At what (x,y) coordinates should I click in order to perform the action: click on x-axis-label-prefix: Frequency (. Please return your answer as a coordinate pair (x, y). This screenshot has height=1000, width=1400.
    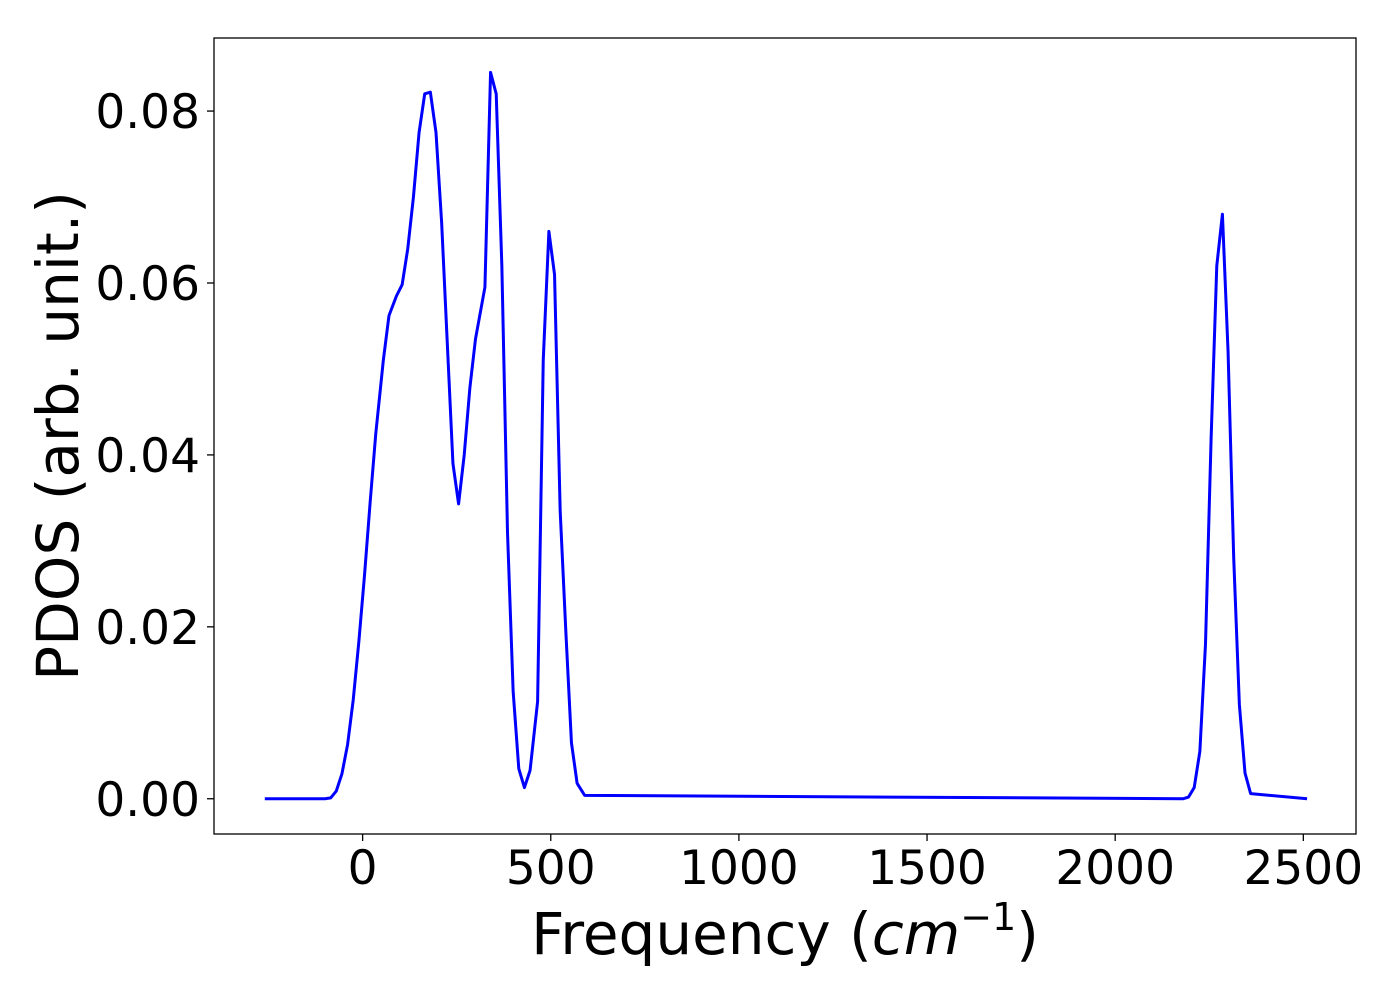
    Looking at the image, I should click on (701, 934).